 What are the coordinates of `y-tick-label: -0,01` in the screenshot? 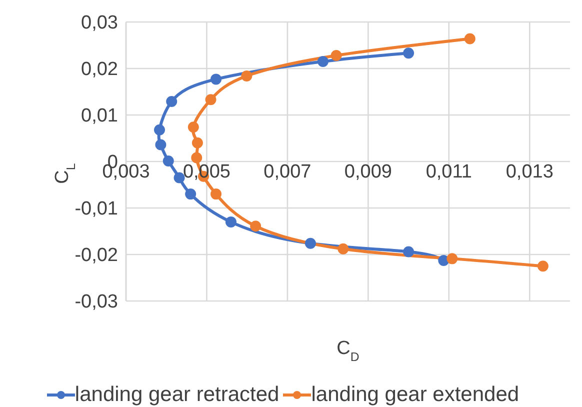 It's located at (96, 209).